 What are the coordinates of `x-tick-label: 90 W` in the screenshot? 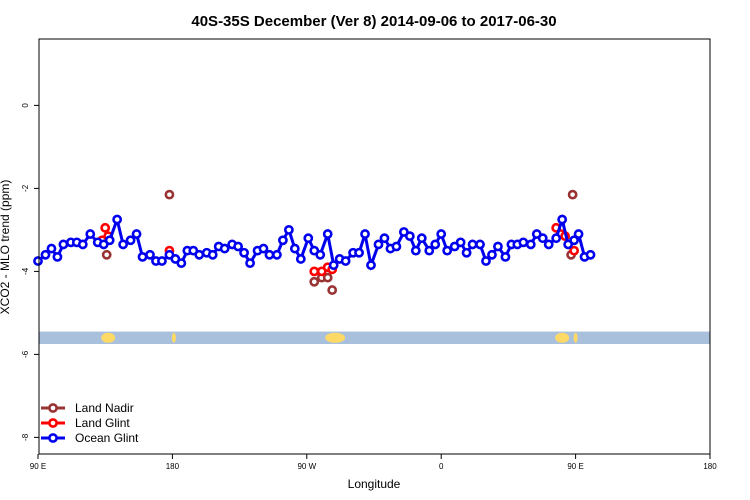 It's located at (306, 466).